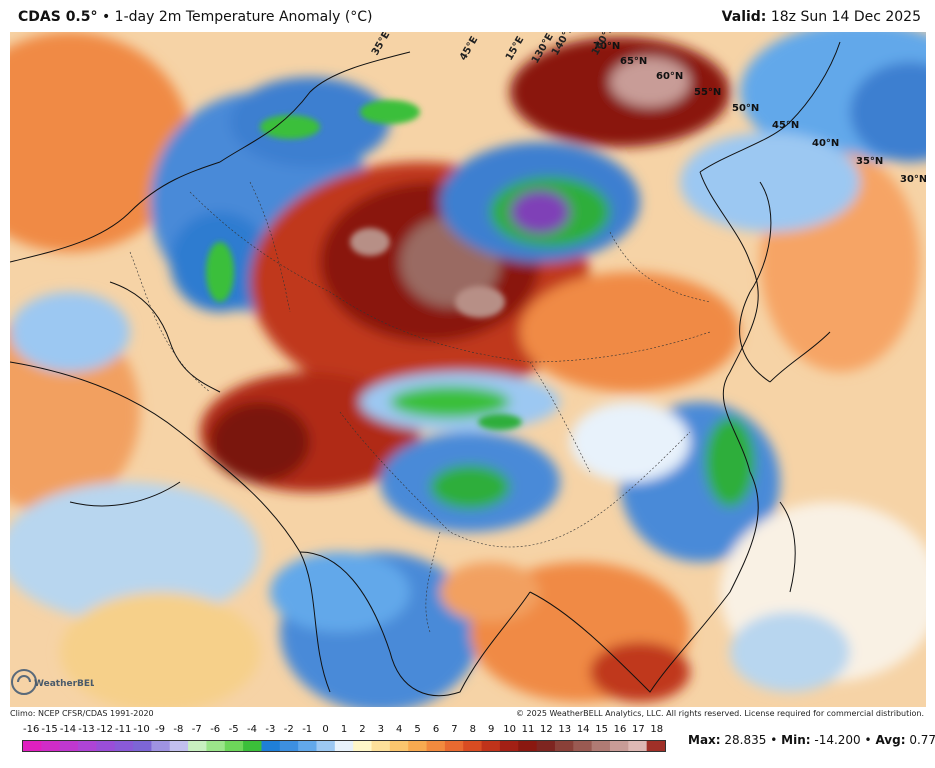 The image size is (935, 768). What do you see at coordinates (104, 729) in the screenshot?
I see `colorbar-tick-label: -12` at bounding box center [104, 729].